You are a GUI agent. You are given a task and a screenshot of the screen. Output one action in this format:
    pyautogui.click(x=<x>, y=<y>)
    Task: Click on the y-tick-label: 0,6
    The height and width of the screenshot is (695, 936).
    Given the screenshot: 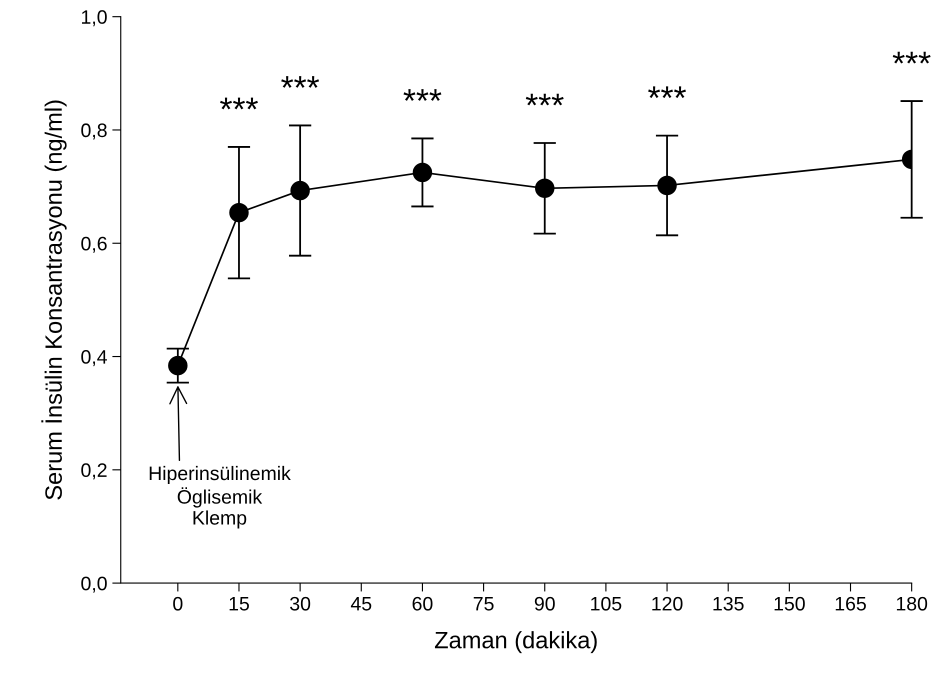 What is the action you would take?
    pyautogui.click(x=94, y=244)
    